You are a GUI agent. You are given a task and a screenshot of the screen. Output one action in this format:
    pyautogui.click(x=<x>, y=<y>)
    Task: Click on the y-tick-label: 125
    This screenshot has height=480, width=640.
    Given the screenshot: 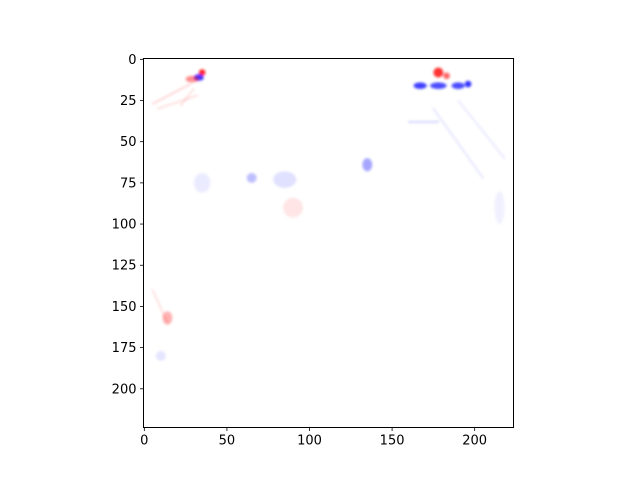 What is the action you would take?
    pyautogui.click(x=124, y=266)
    